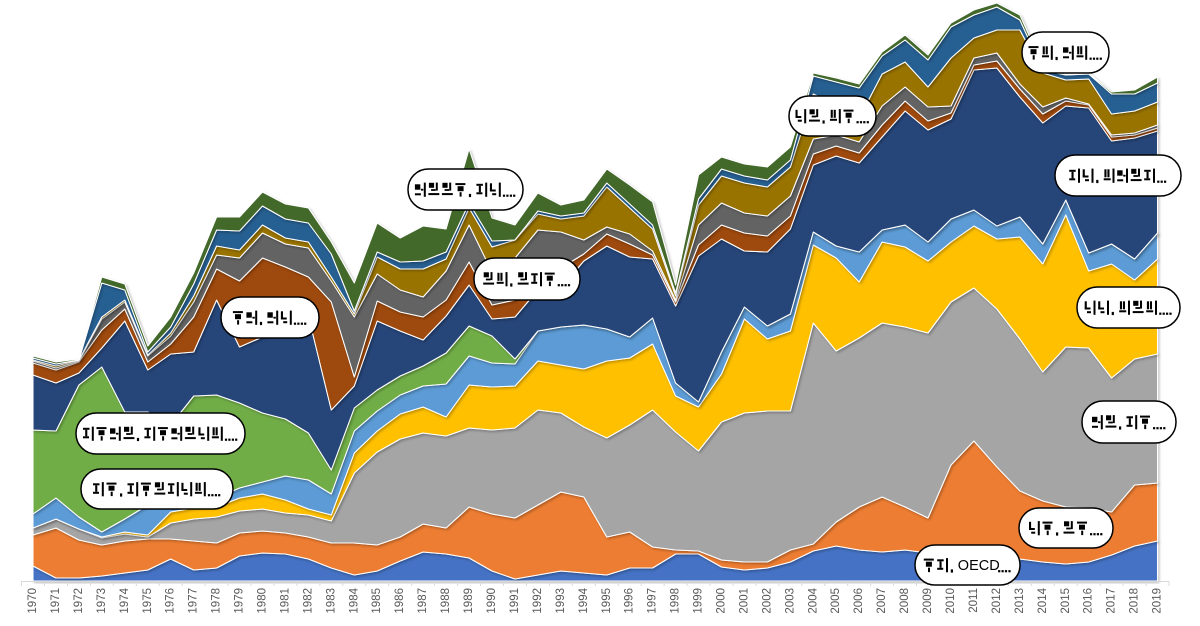 This screenshot has width=1200, height=626. I want to click on svg-text: 2005, so click(836, 601).